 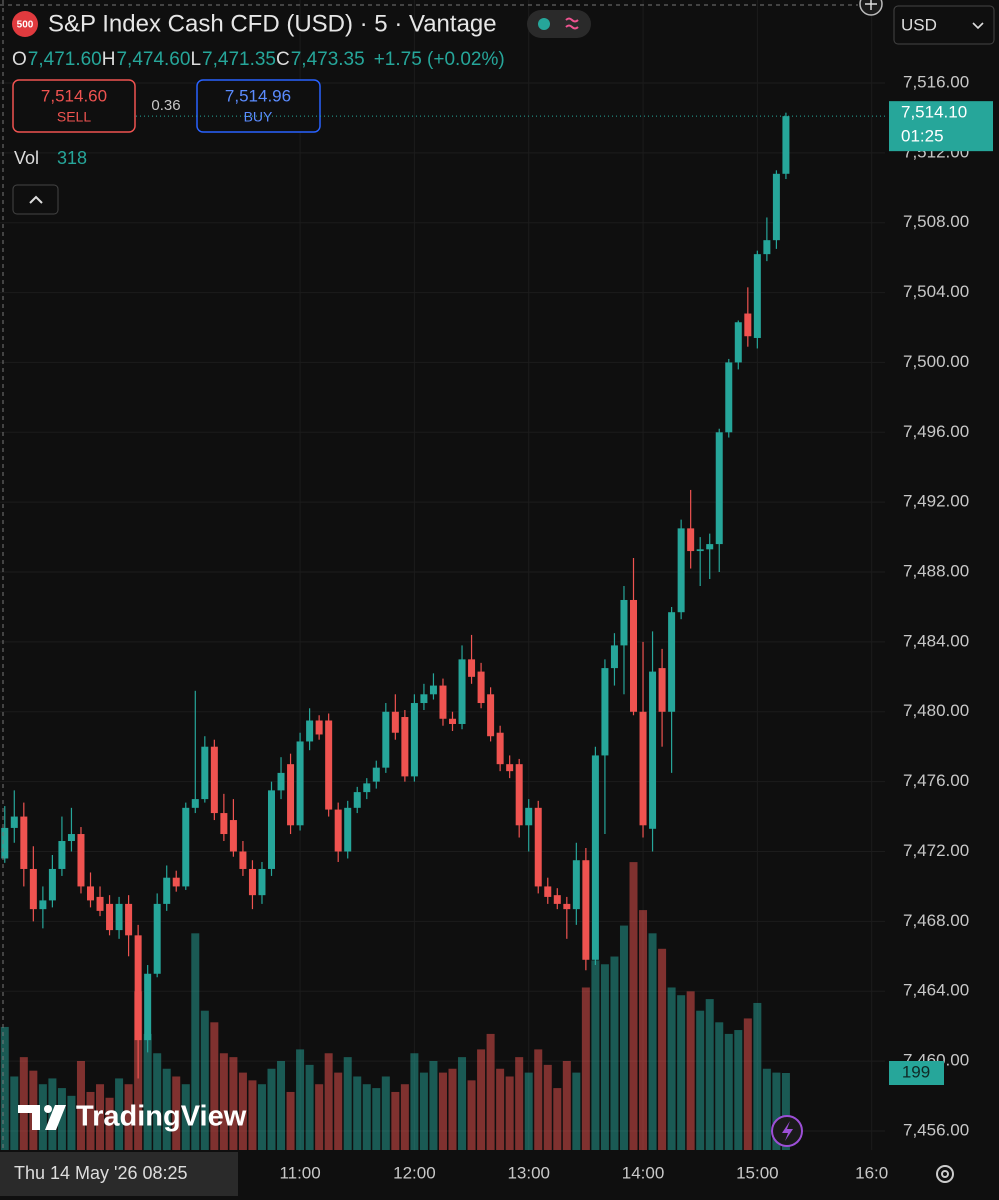 I want to click on last-volume-box, so click(x=916, y=1072).